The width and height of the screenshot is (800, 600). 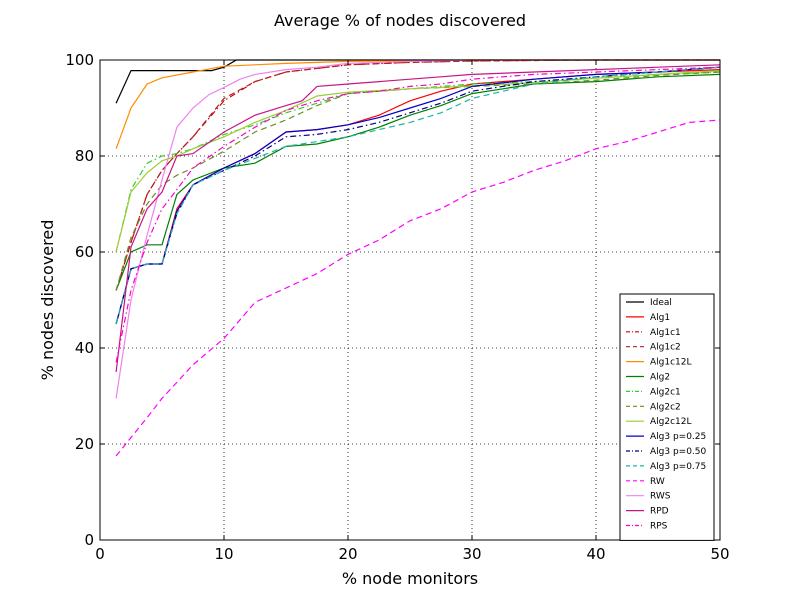 I want to click on legend-box, so click(x=667, y=417).